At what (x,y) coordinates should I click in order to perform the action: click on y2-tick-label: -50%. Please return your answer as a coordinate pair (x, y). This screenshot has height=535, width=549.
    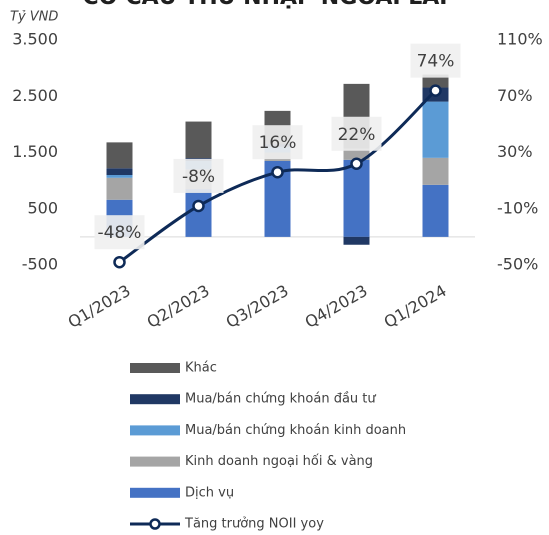
    Looking at the image, I should click on (517, 264).